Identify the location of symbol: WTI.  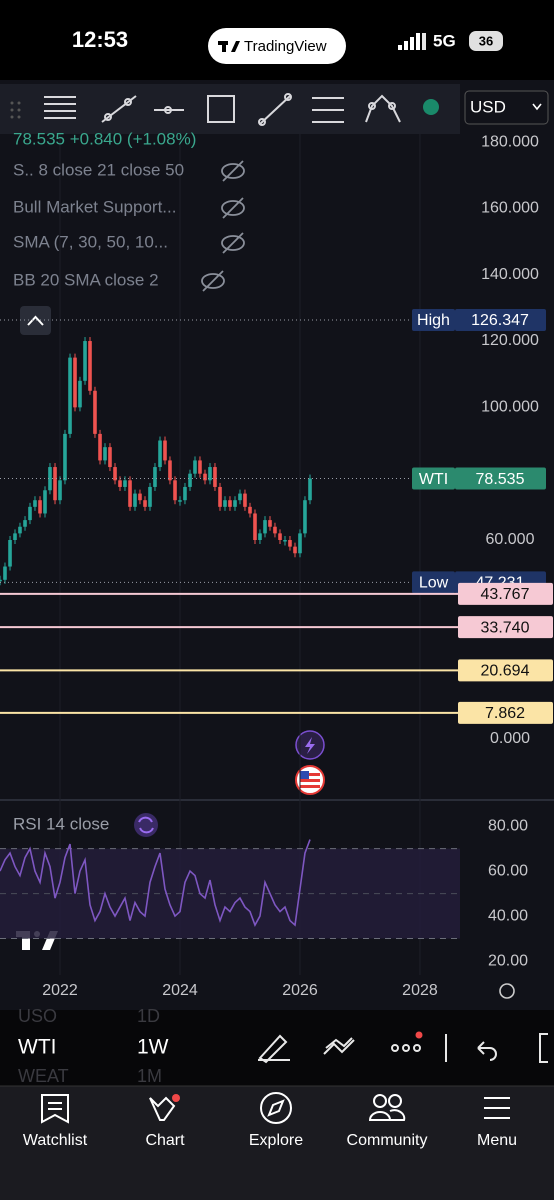
(37, 1047).